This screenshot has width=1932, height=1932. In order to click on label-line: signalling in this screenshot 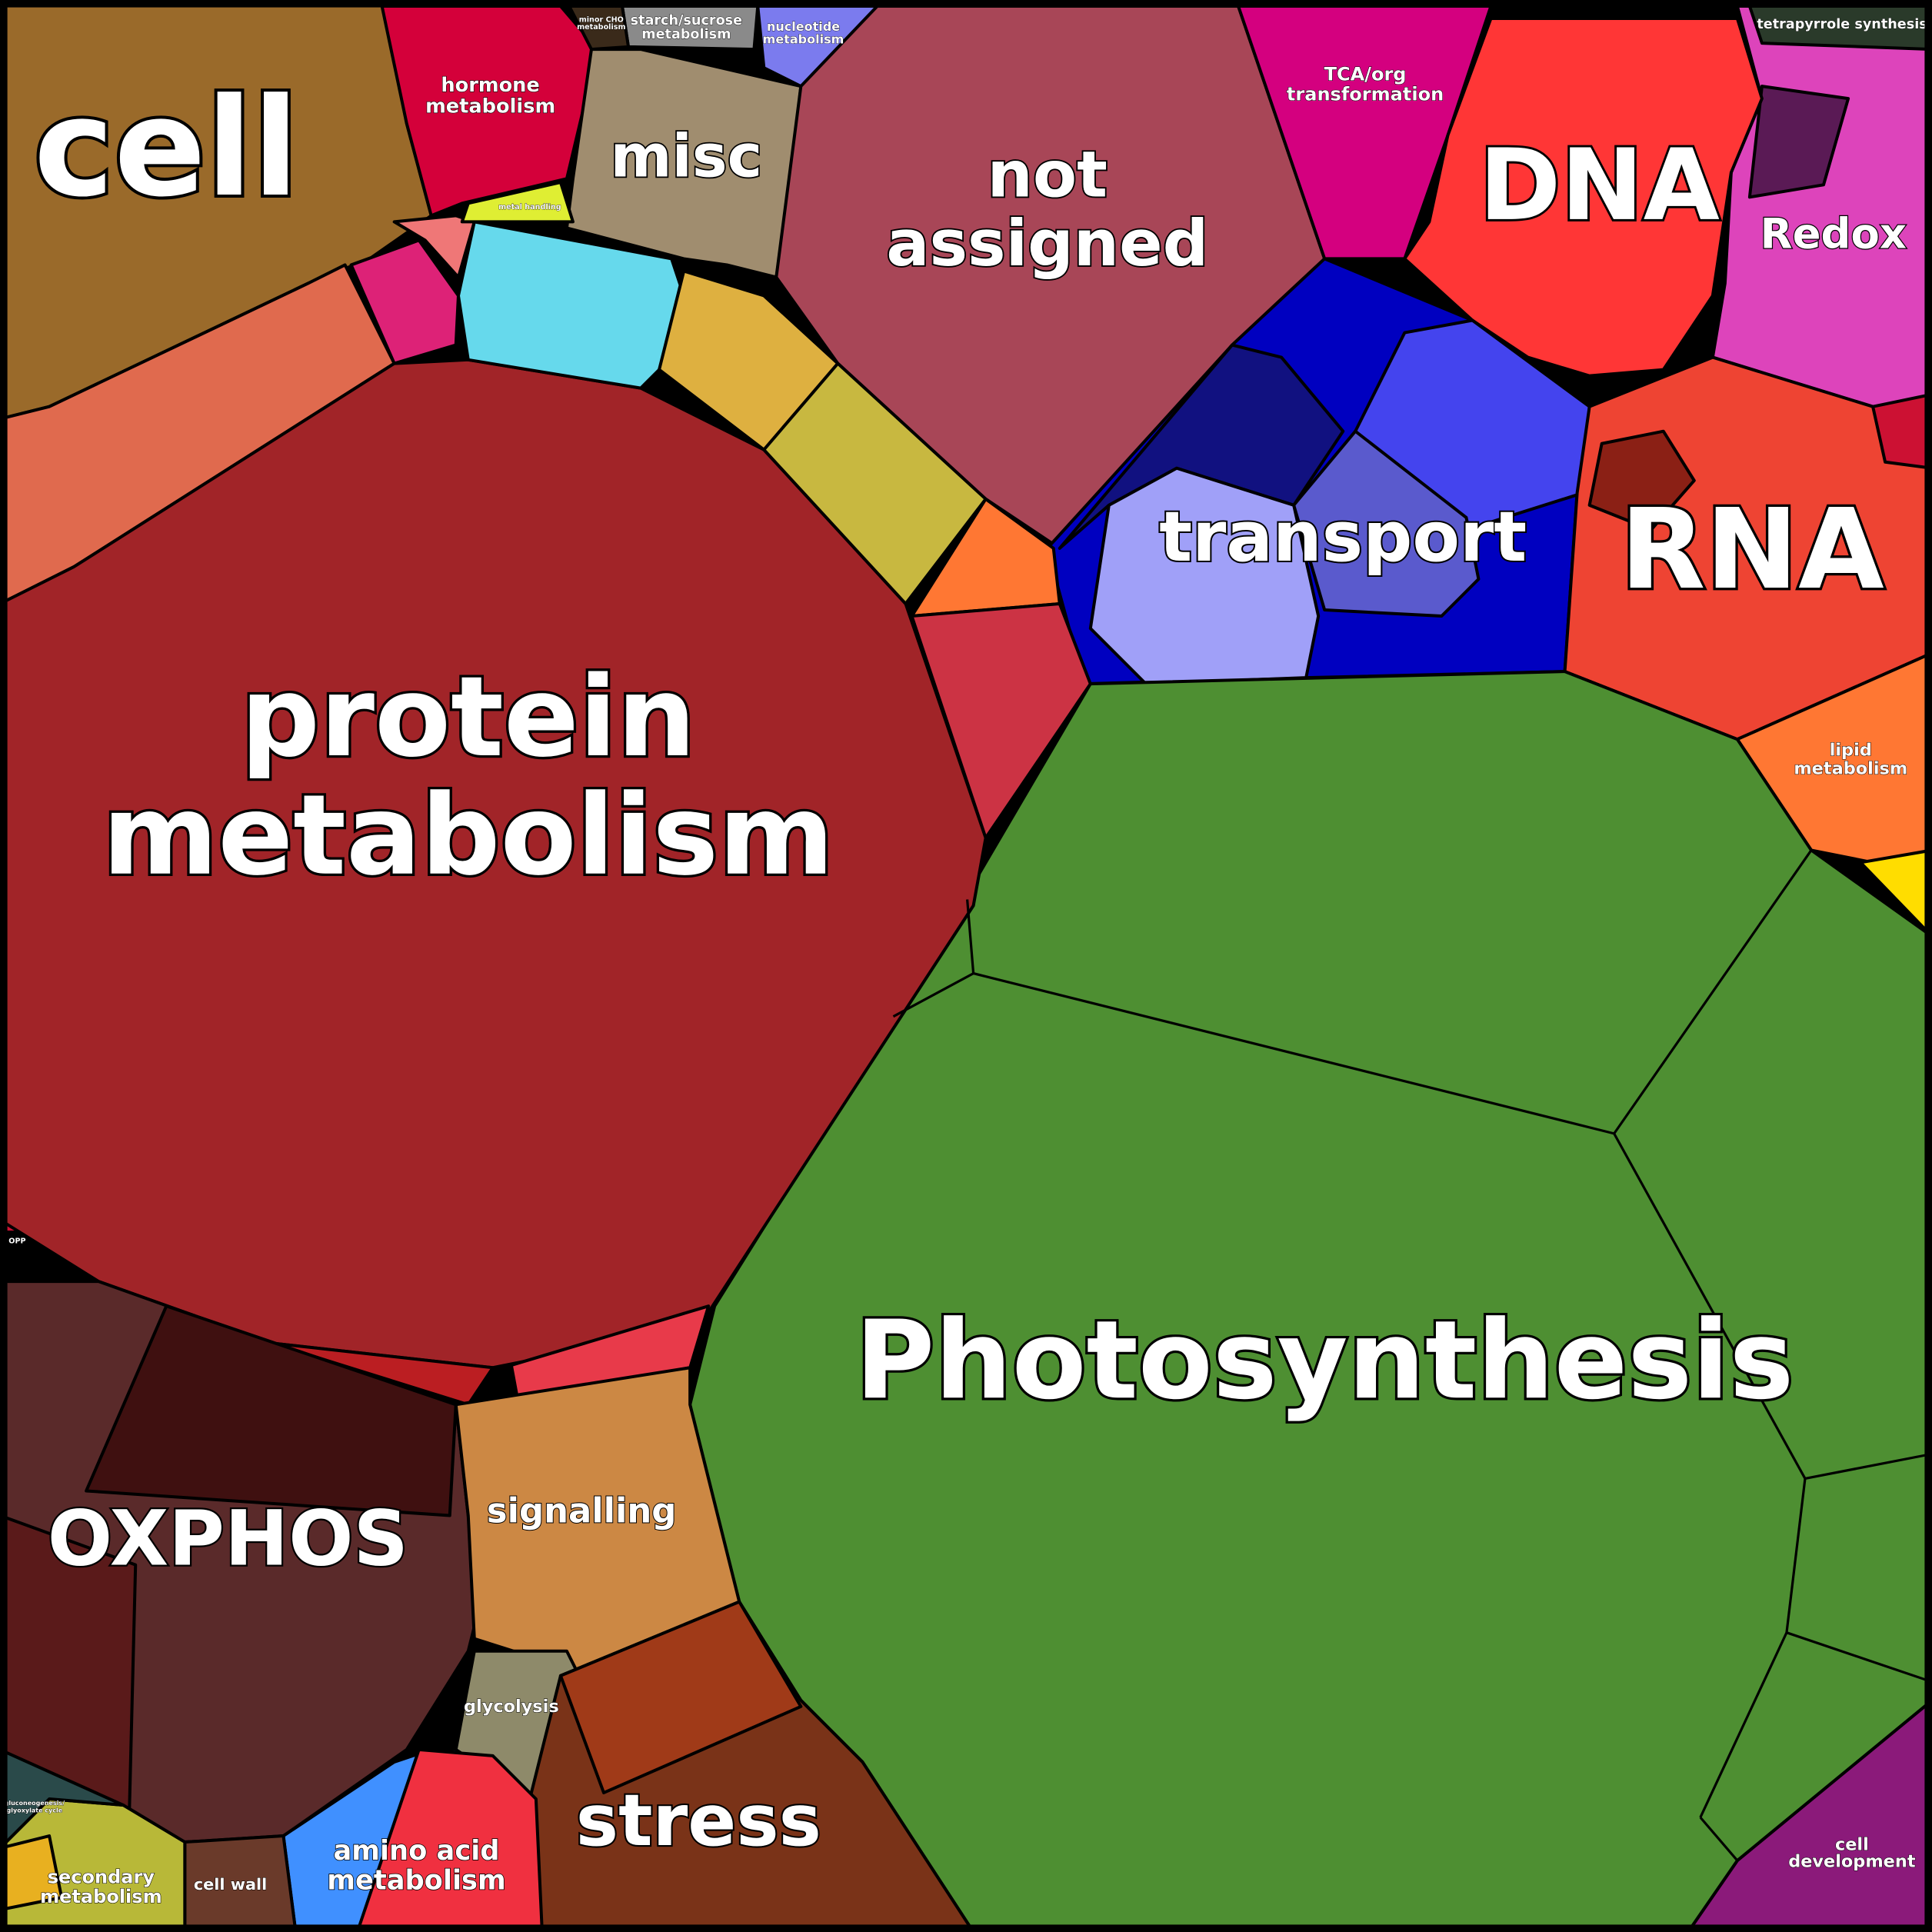, I will do `click(582, 1510)`.